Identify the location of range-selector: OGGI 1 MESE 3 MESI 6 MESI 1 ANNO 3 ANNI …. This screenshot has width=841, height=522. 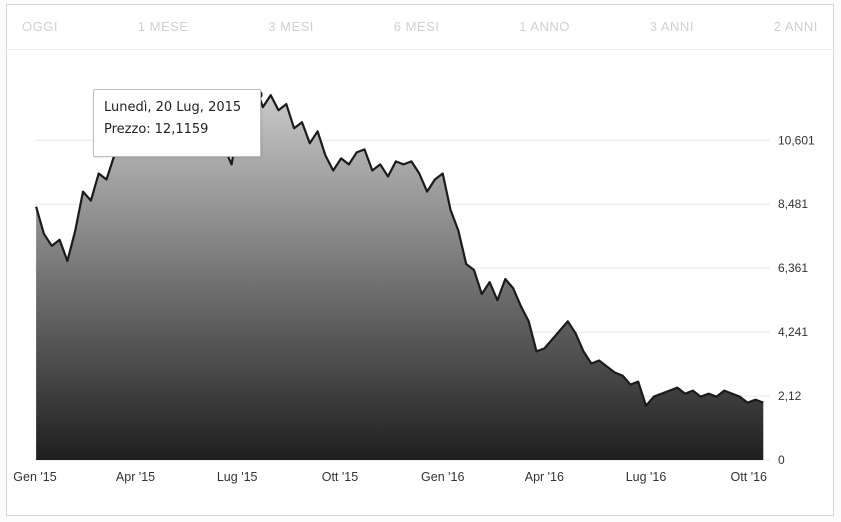
(420, 27).